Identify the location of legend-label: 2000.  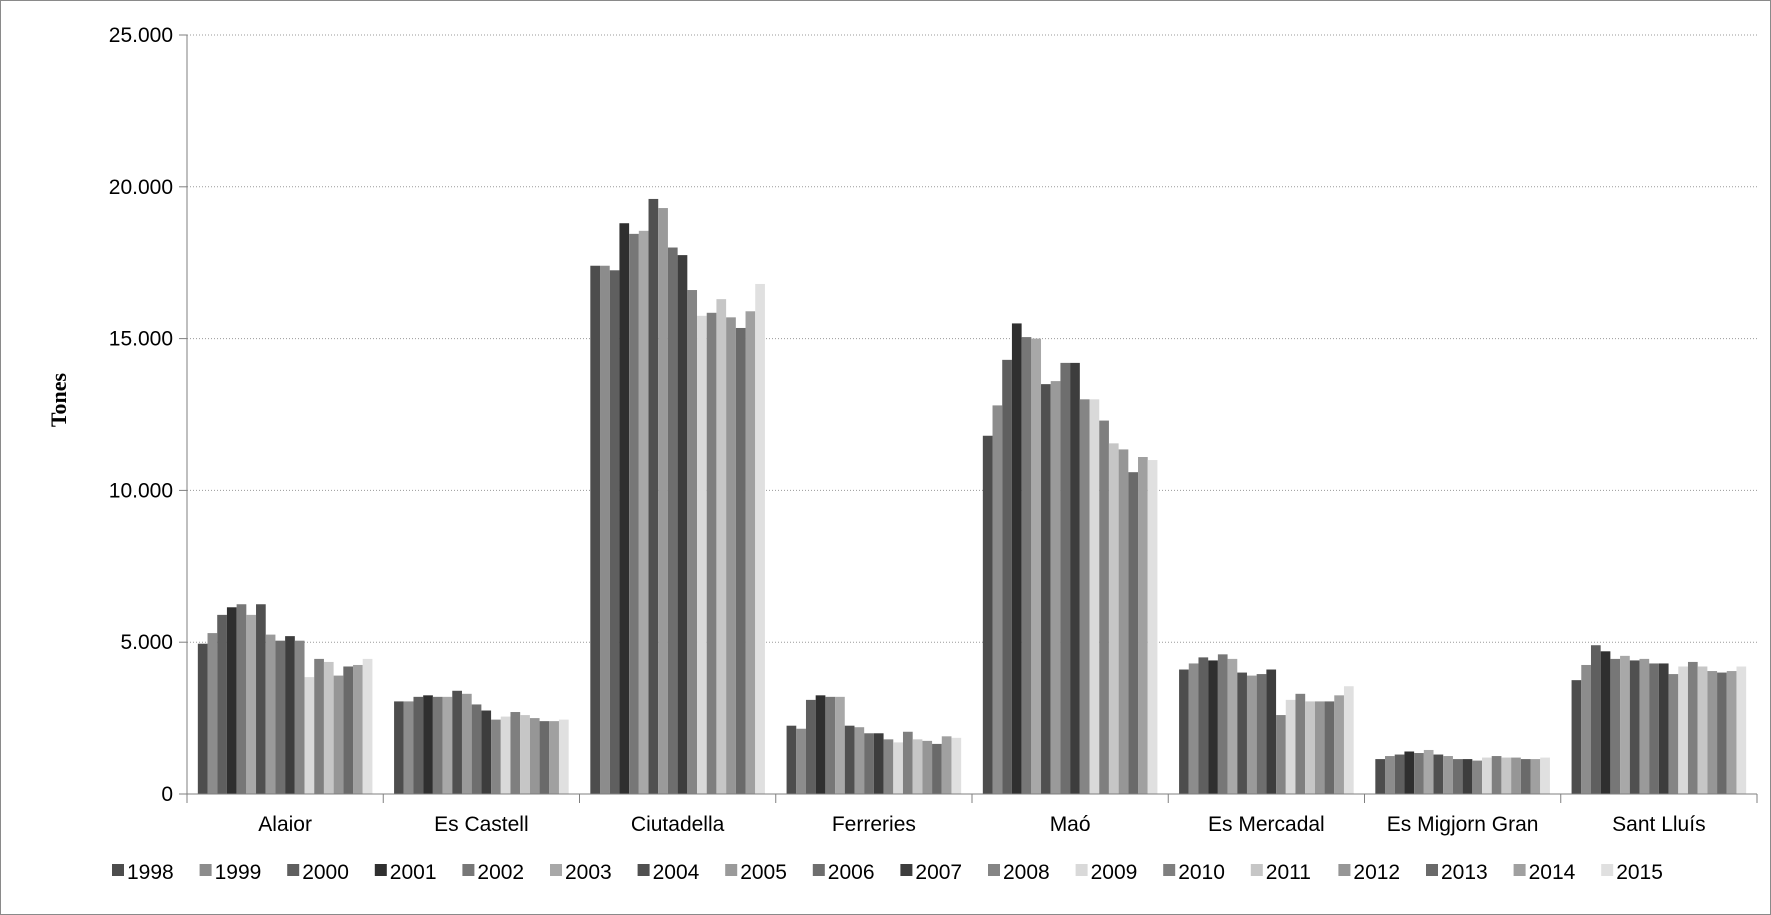
(325, 872).